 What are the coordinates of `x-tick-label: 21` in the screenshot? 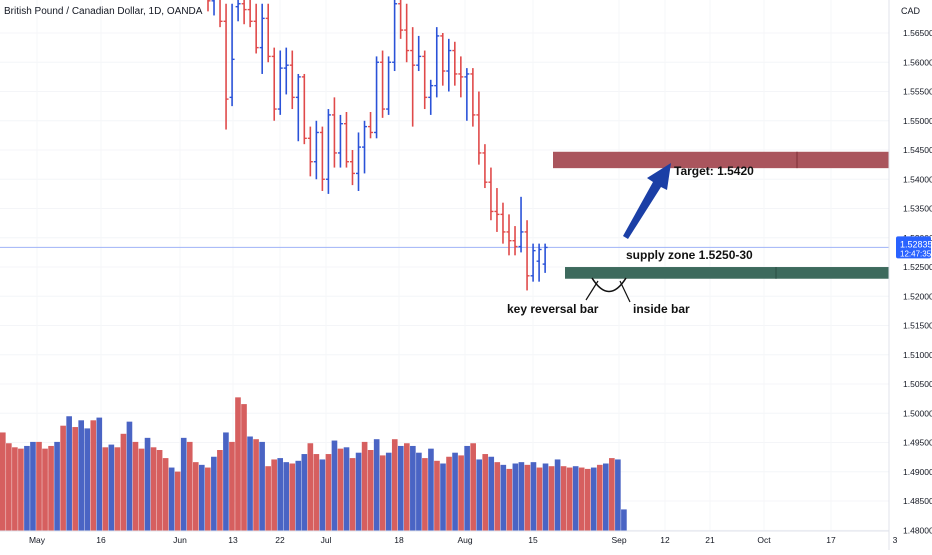 It's located at (710, 540).